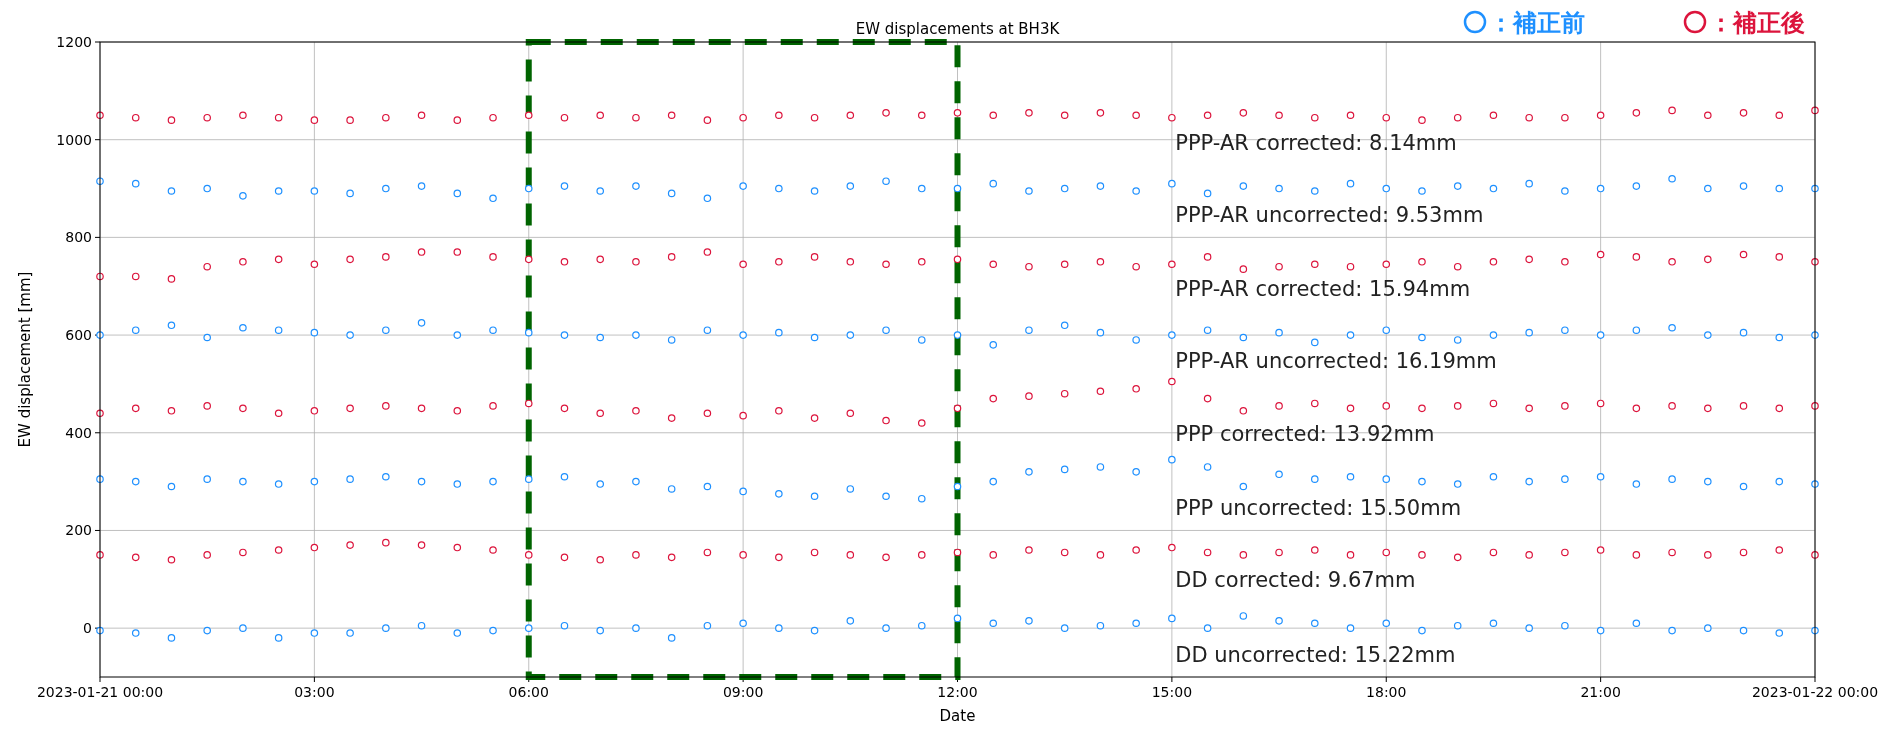 The width and height of the screenshot is (1903, 737). I want to click on text: ：補正前, so click(1537, 23).